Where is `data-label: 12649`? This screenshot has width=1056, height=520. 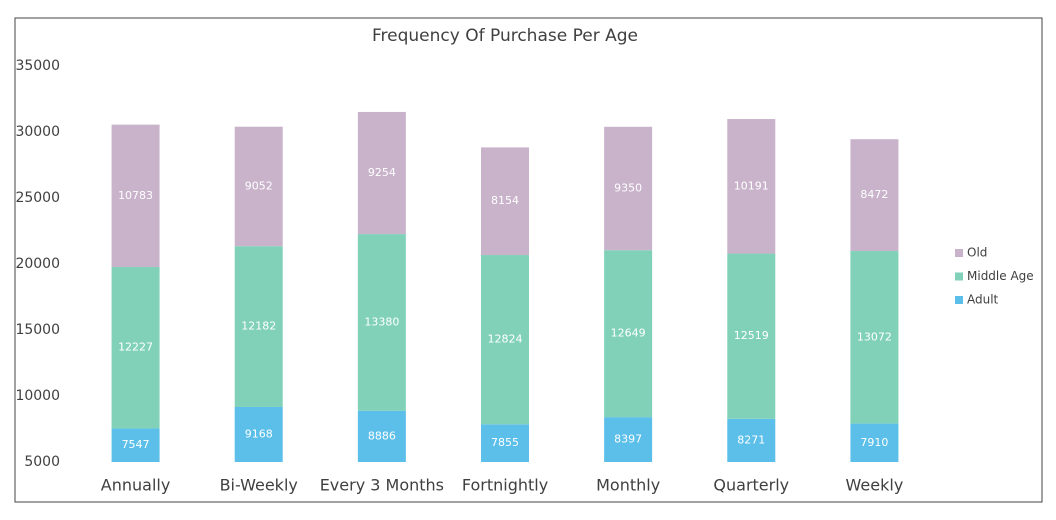 data-label: 12649 is located at coordinates (628, 333).